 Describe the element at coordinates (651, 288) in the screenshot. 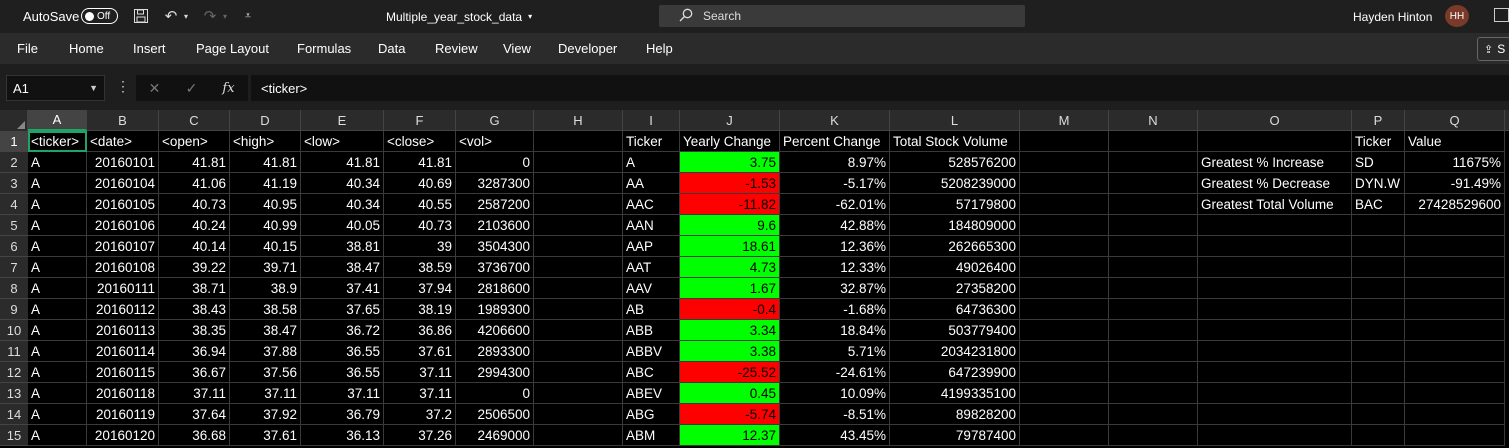

I see `cell-i8: AAV` at that location.